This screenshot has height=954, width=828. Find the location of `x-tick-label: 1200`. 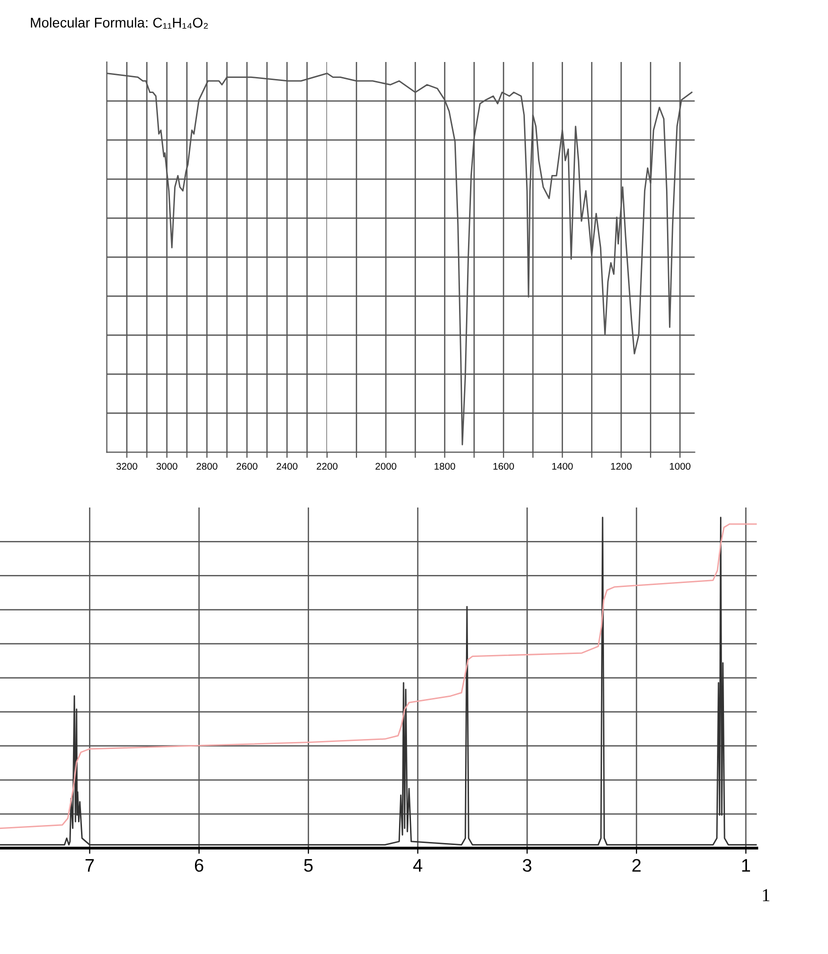

x-tick-label: 1200 is located at coordinates (621, 466).